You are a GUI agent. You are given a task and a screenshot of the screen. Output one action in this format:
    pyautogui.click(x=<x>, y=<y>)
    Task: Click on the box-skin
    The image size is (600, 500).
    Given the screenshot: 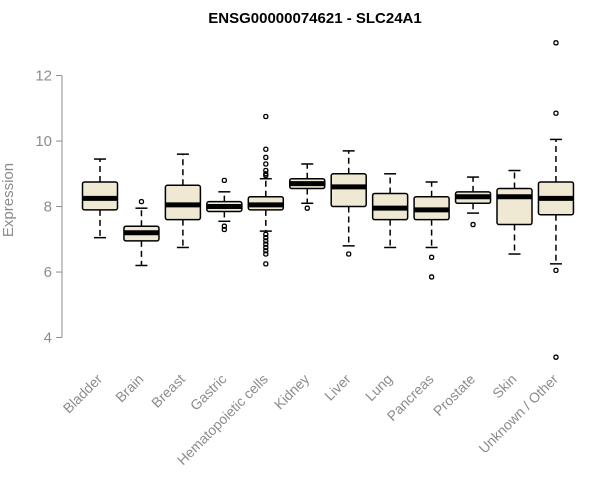 What is the action you would take?
    pyautogui.click(x=514, y=212)
    